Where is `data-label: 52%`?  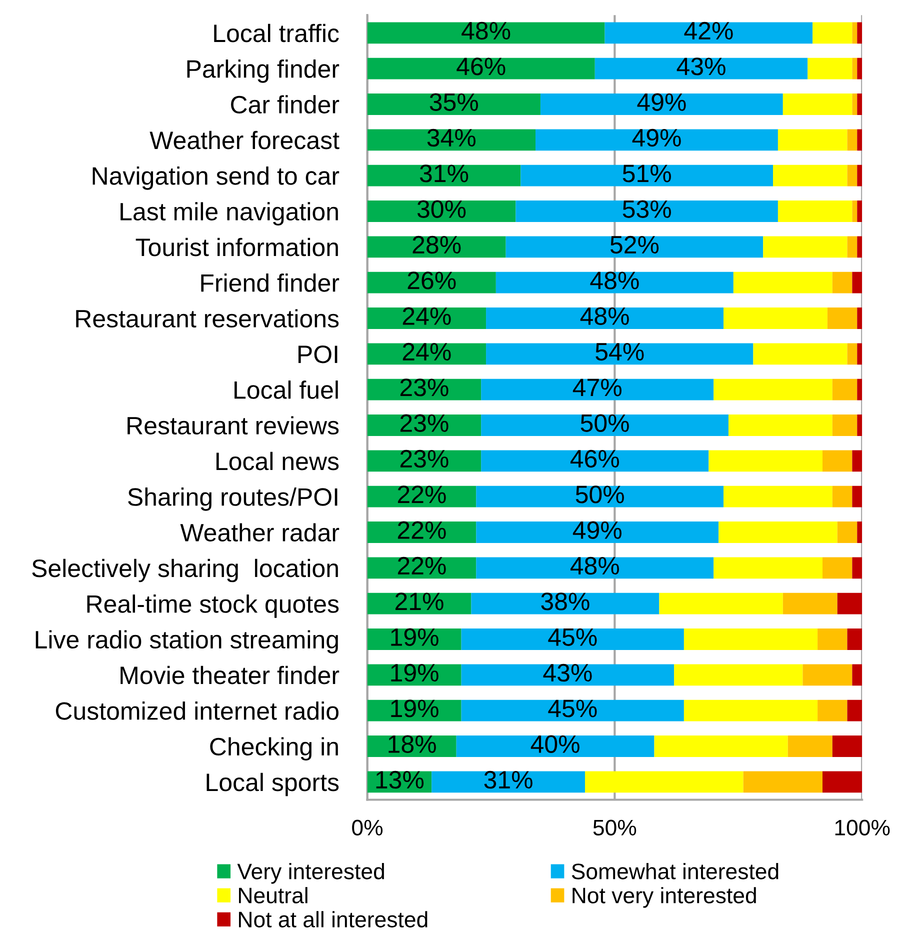 data-label: 52% is located at coordinates (634, 245).